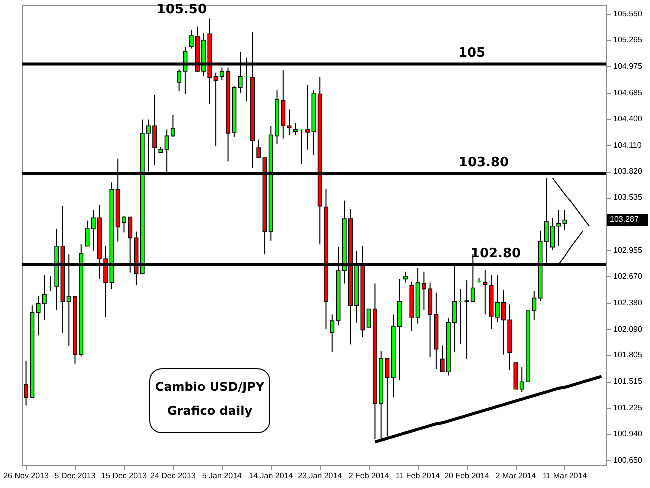 The image size is (650, 488). I want to click on y-tick-label: 102.670, so click(628, 276).